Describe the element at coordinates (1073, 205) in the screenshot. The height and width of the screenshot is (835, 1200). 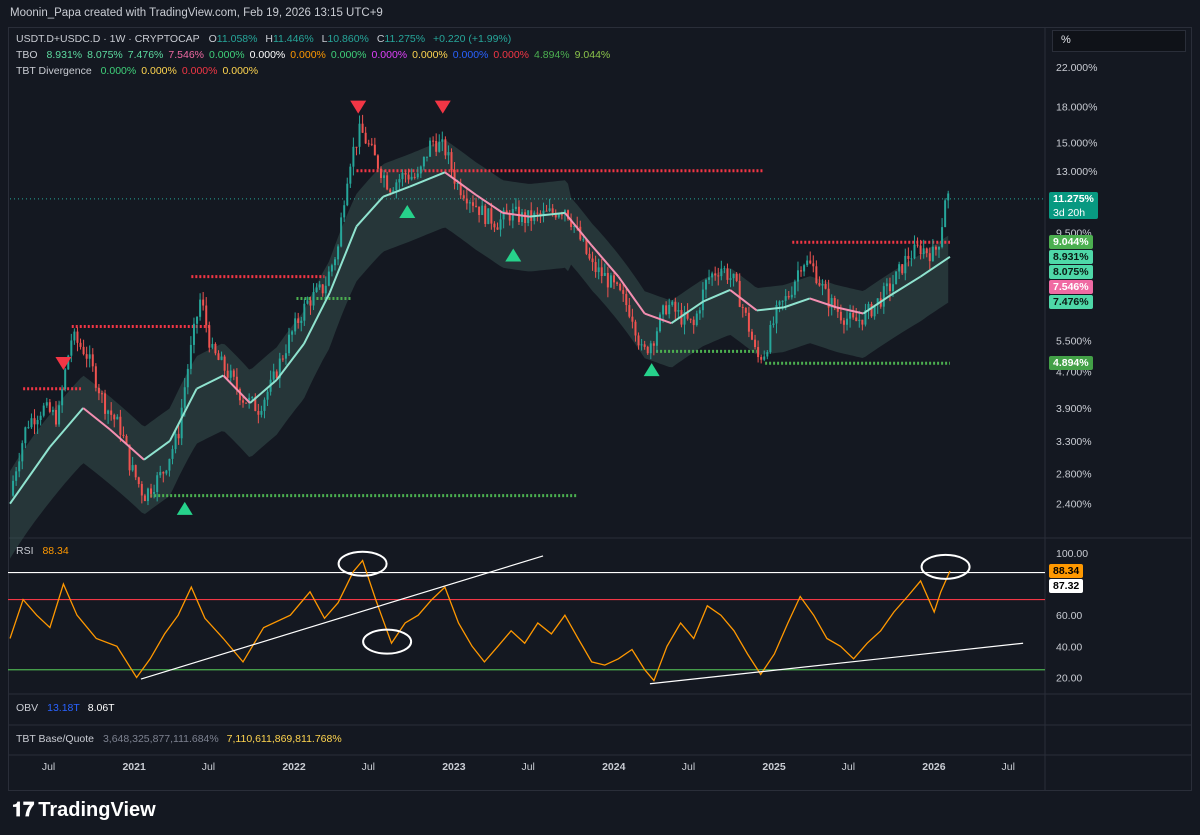
I see `price-tag: 11.275% 3d 20h` at that location.